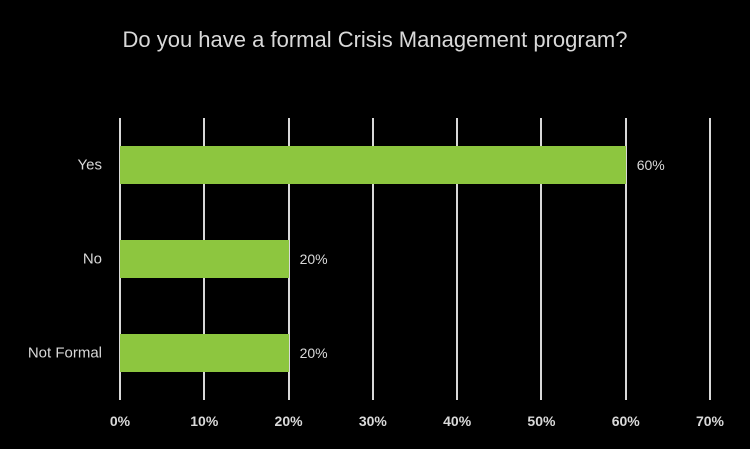 This screenshot has height=449, width=750. Describe the element at coordinates (650, 165) in the screenshot. I see `value-label: 60%` at that location.